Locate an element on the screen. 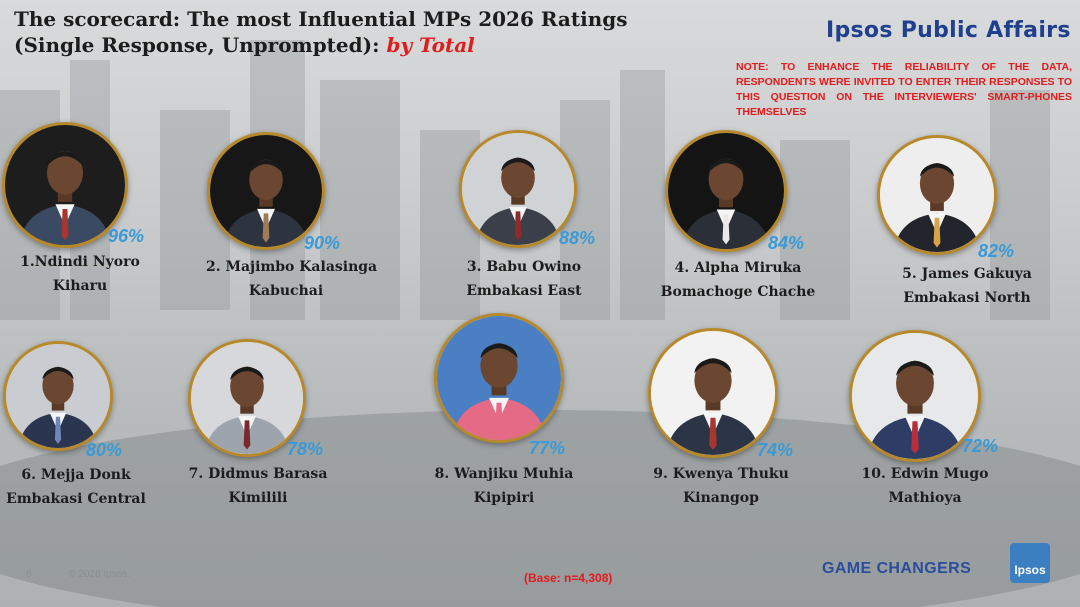  mp-rating: 82% is located at coordinates (996, 251).